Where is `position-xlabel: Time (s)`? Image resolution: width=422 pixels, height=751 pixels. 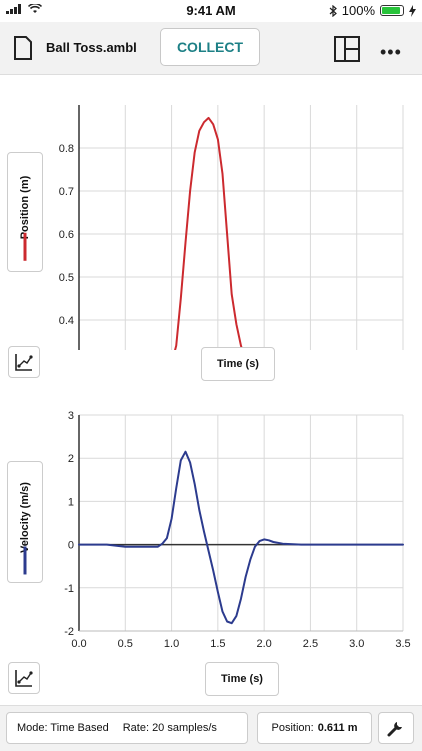
position-xlabel: Time (s) is located at coordinates (238, 364).